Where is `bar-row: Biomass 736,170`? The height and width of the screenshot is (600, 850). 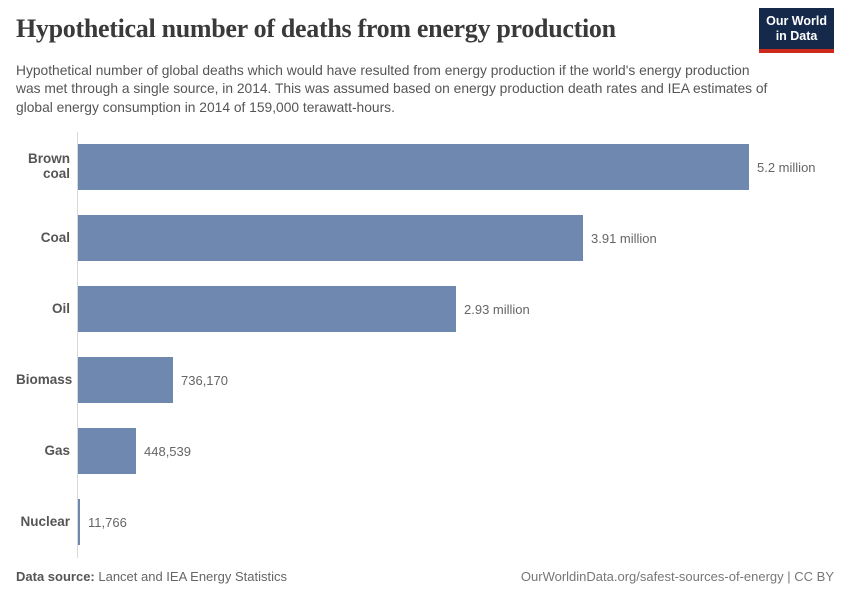
bar-row: Biomass 736,170 is located at coordinates (425, 380).